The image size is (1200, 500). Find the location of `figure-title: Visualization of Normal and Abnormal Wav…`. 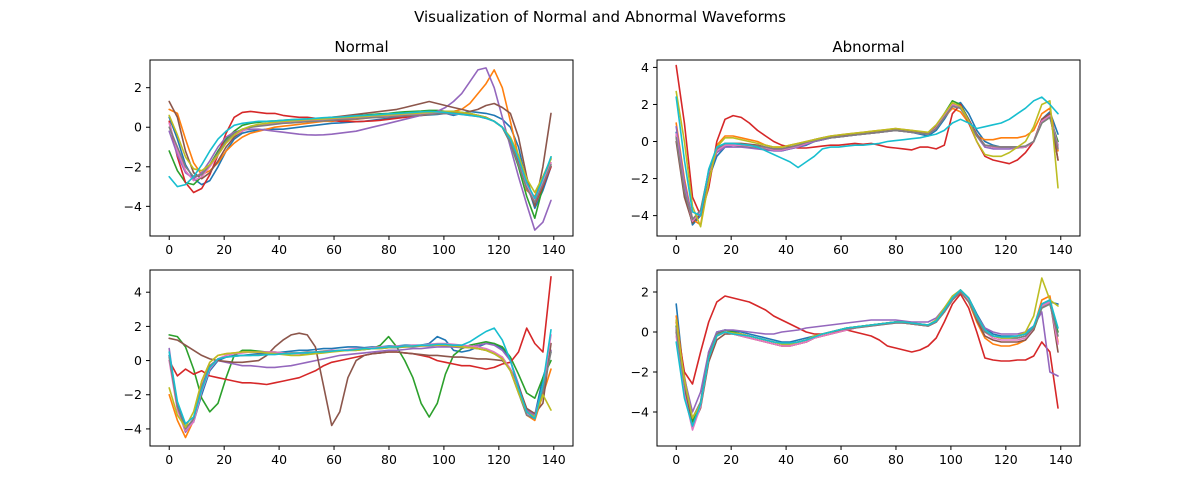

figure-title: Visualization of Normal and Abnormal Wav… is located at coordinates (600, 17).